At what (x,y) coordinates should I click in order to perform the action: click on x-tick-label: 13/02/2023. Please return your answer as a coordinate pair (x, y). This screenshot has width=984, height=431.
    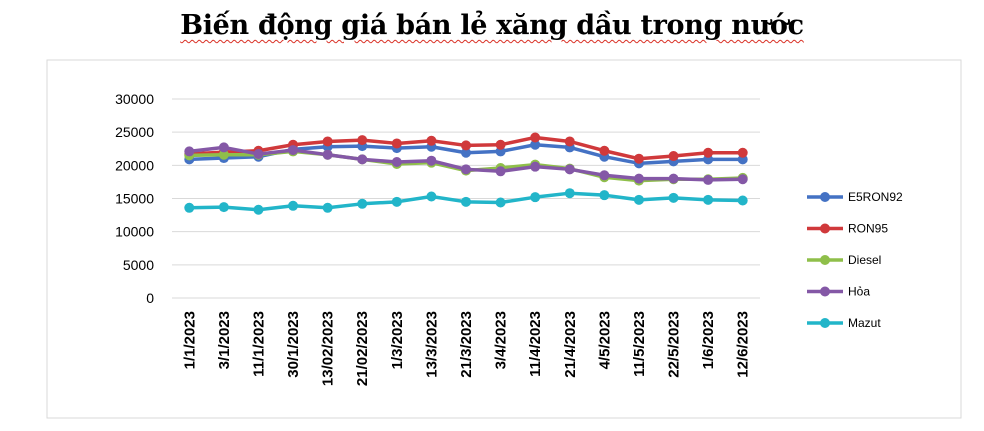
    Looking at the image, I should click on (328, 348).